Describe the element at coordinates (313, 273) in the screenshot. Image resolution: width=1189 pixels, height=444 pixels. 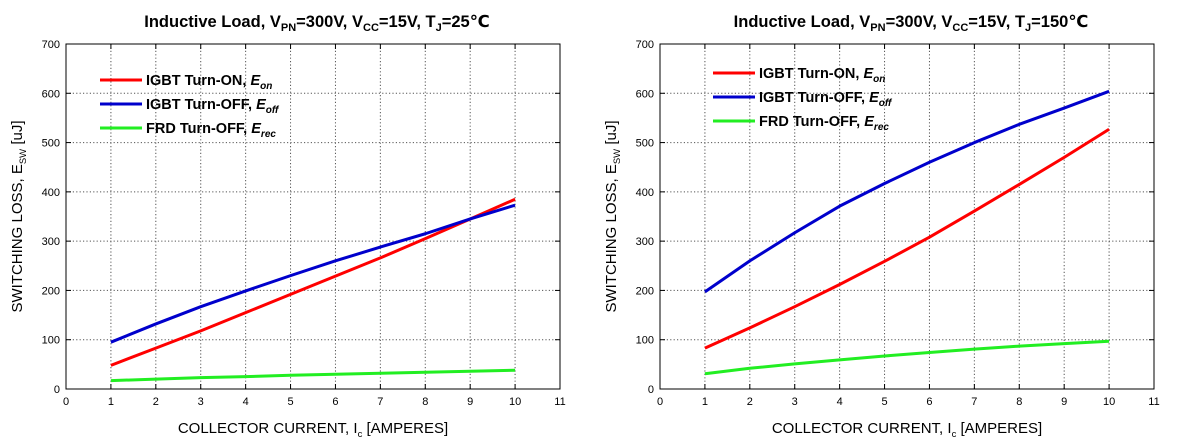
I see `series-line-off` at that location.